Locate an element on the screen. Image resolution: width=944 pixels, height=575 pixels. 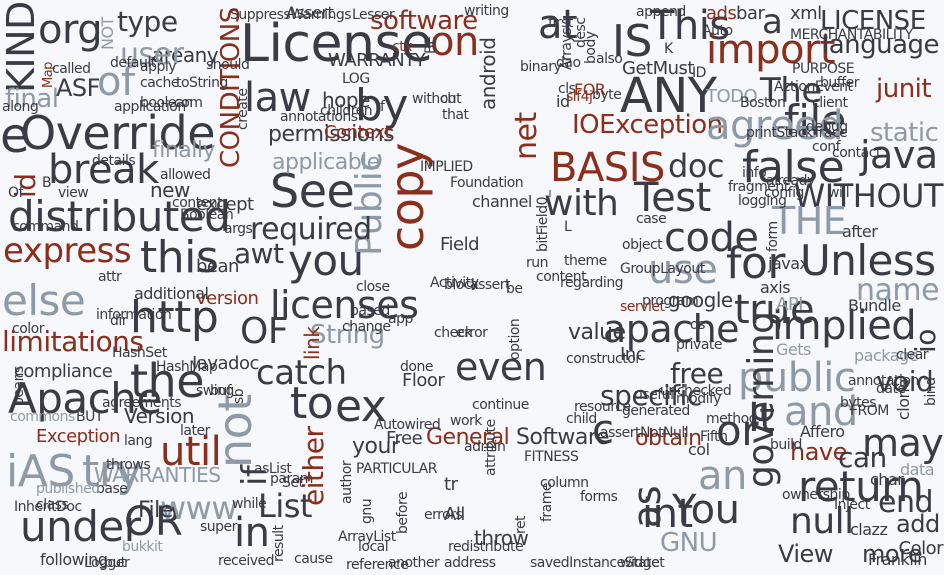
word-even-51: even is located at coordinates (501, 367).